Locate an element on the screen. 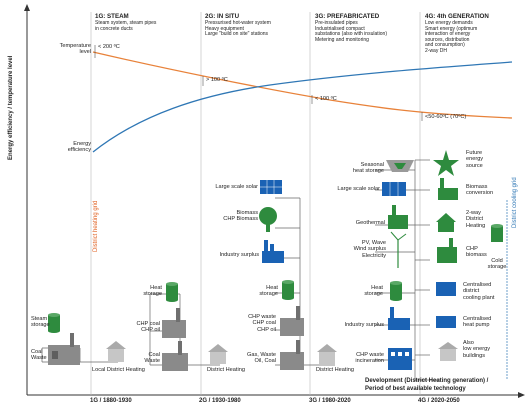 This screenshot has width=530, height=411. g3-biomass-label: Biomass CHP Biomass is located at coordinates (240, 216).